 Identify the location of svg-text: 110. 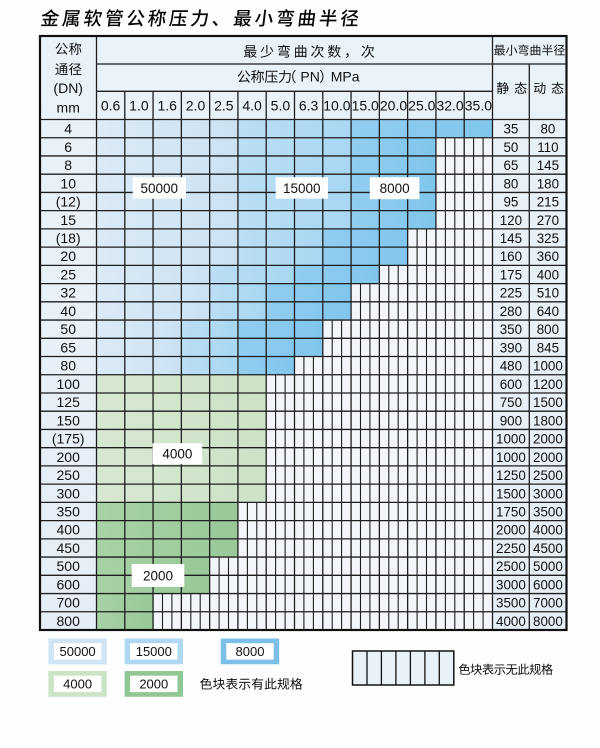
(547, 147).